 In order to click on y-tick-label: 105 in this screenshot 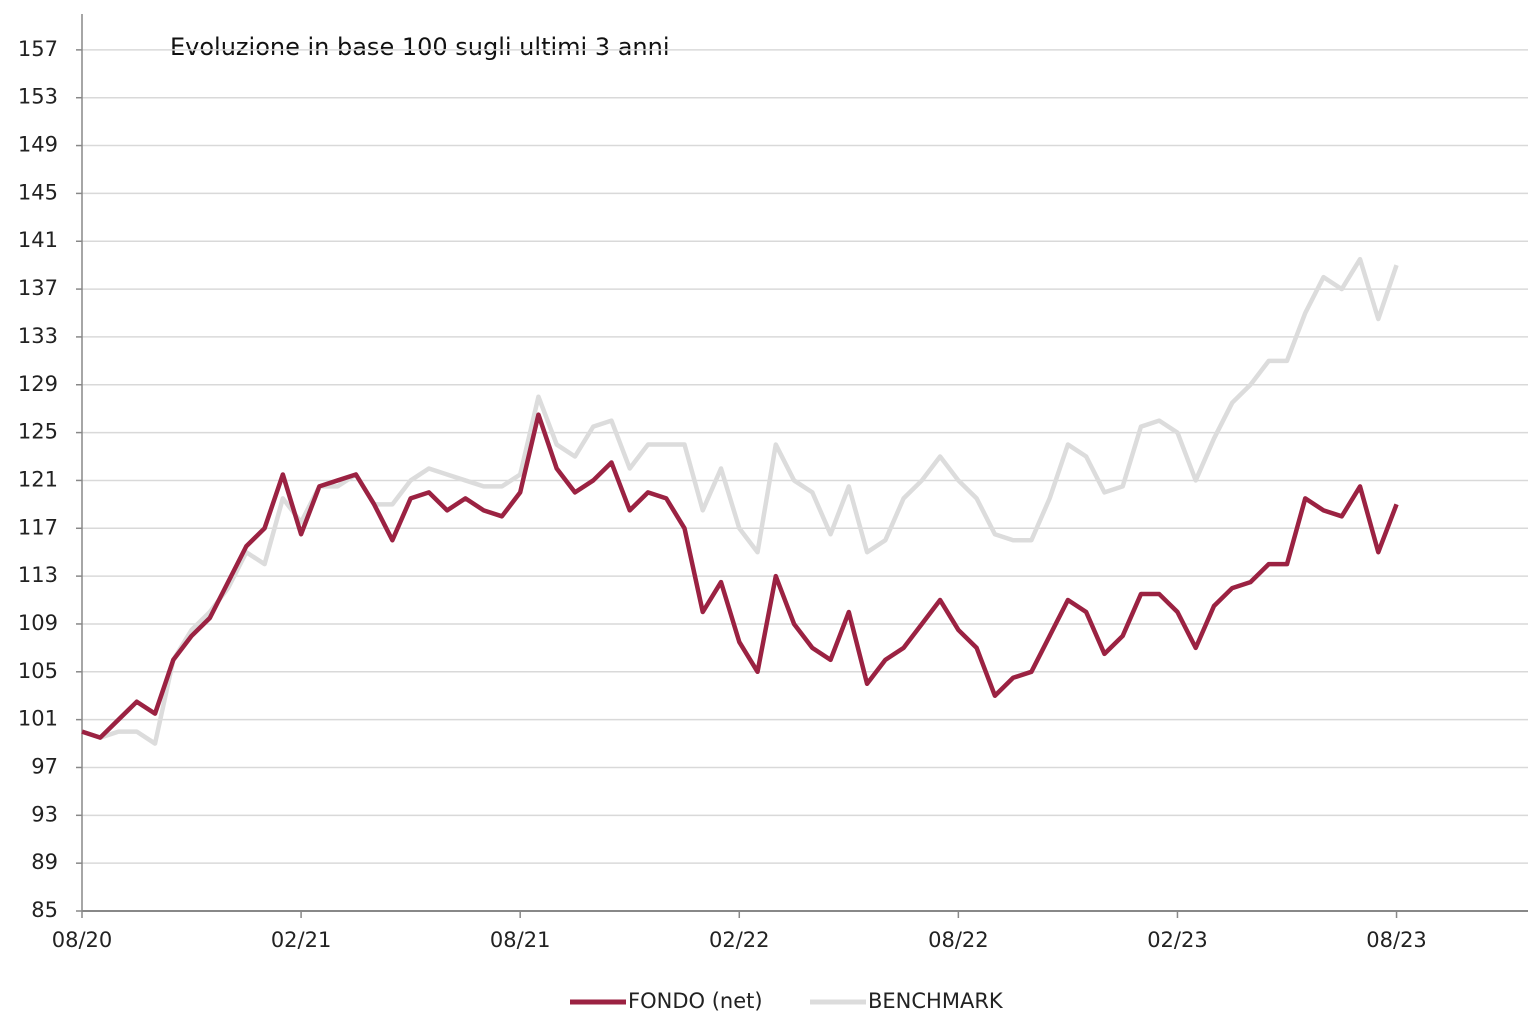, I will do `click(38, 671)`.